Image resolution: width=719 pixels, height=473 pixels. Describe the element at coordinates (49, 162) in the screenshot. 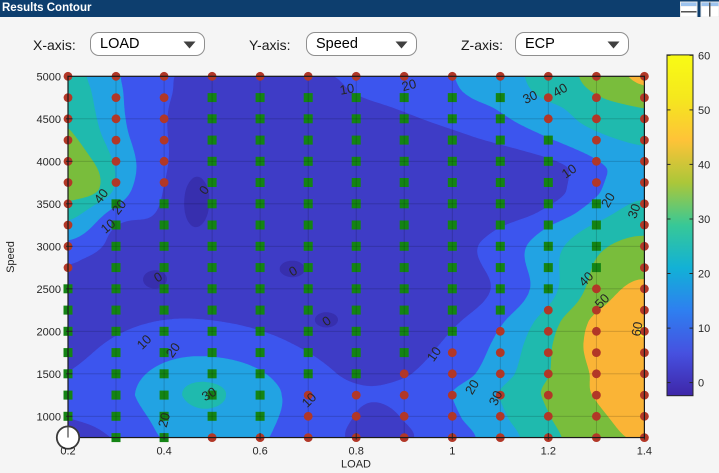

I see `svg-text: 4000` at that location.